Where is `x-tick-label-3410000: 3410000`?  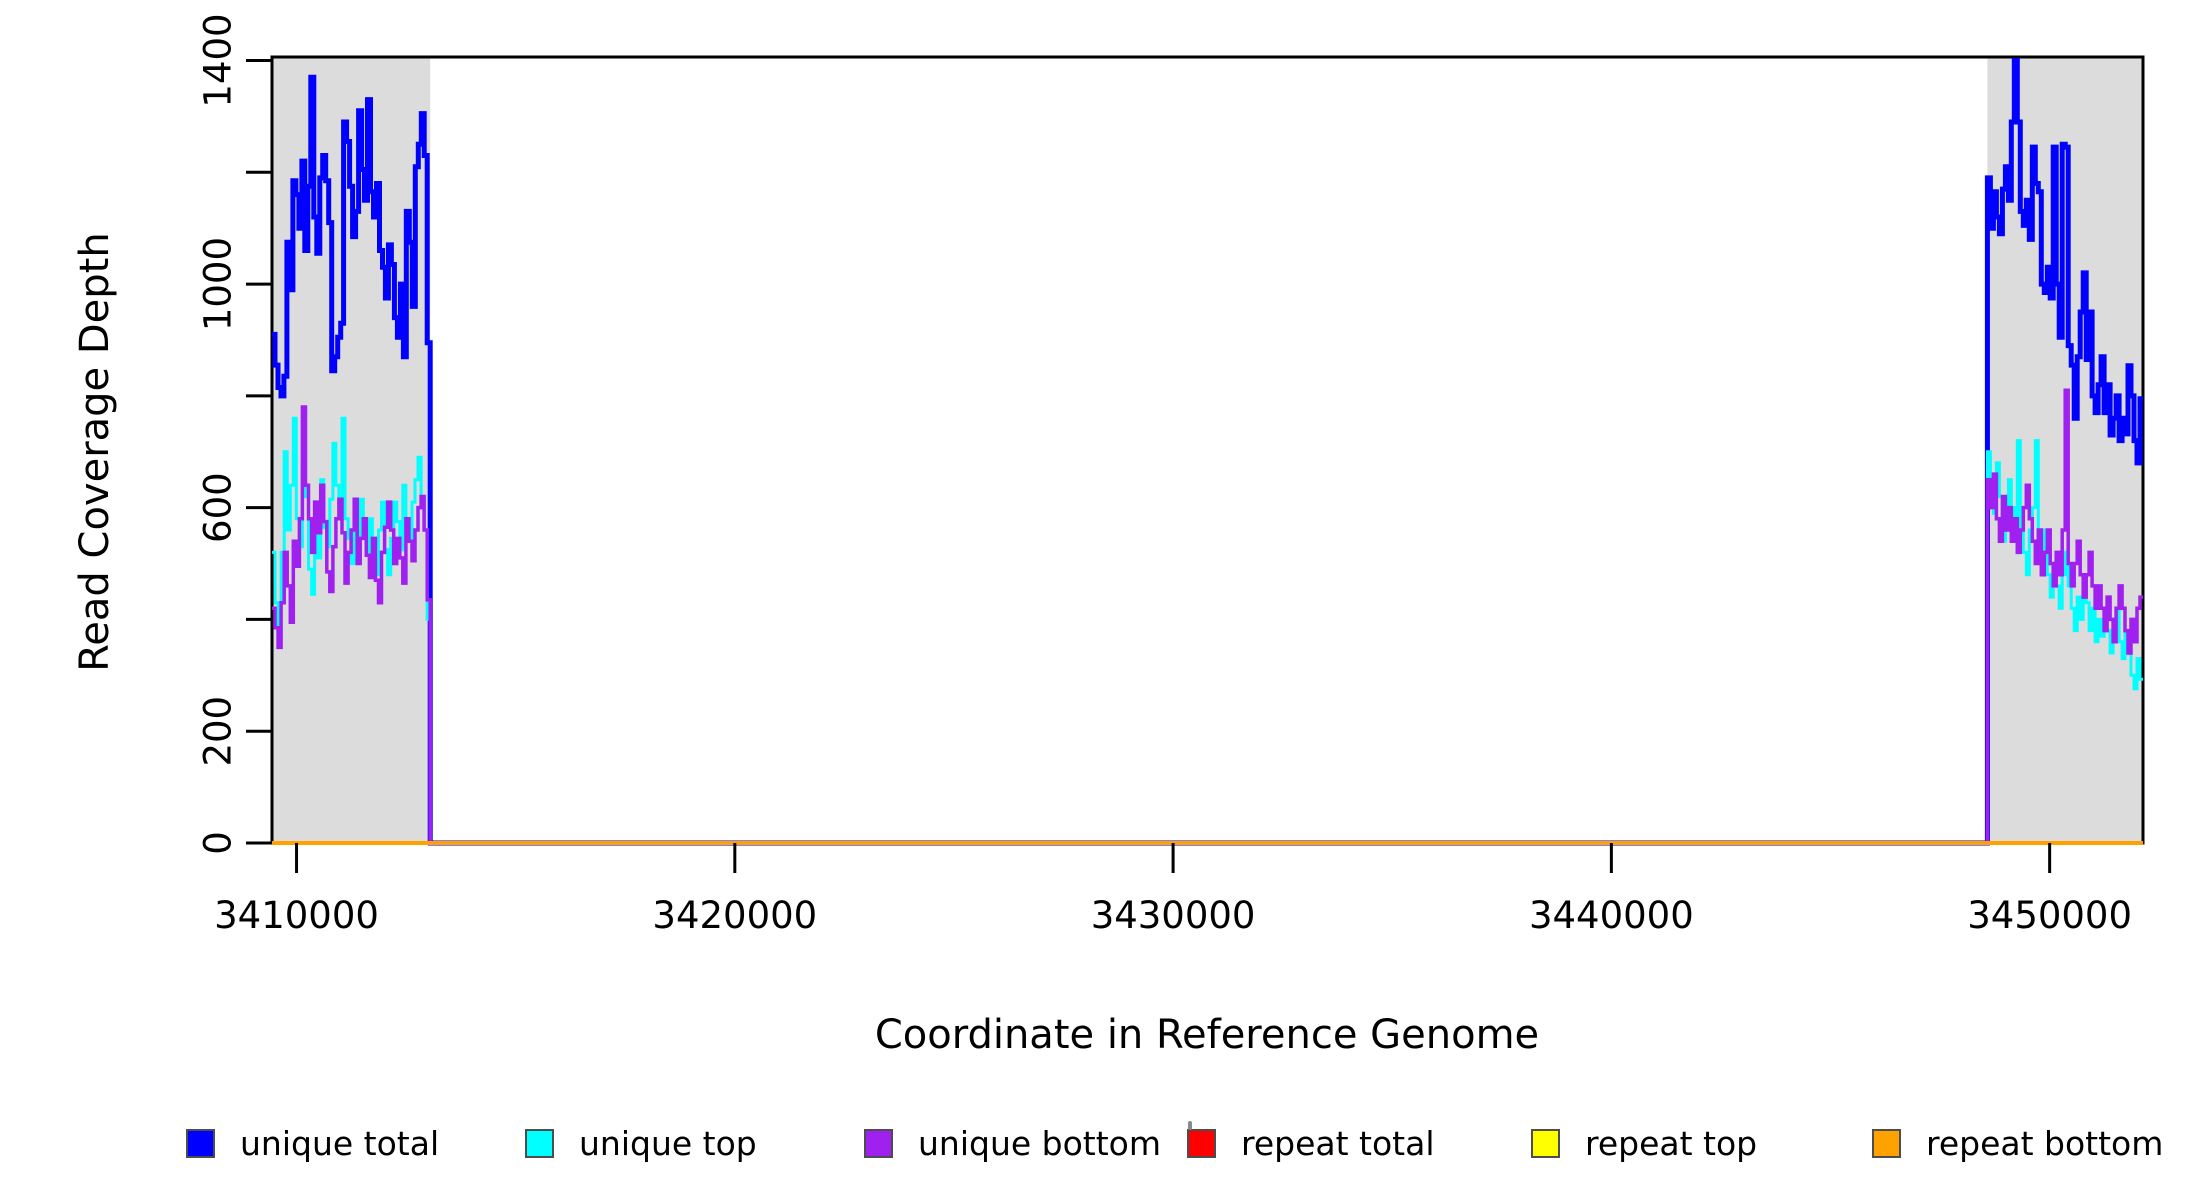
x-tick-label-3410000: 3410000 is located at coordinates (296, 915).